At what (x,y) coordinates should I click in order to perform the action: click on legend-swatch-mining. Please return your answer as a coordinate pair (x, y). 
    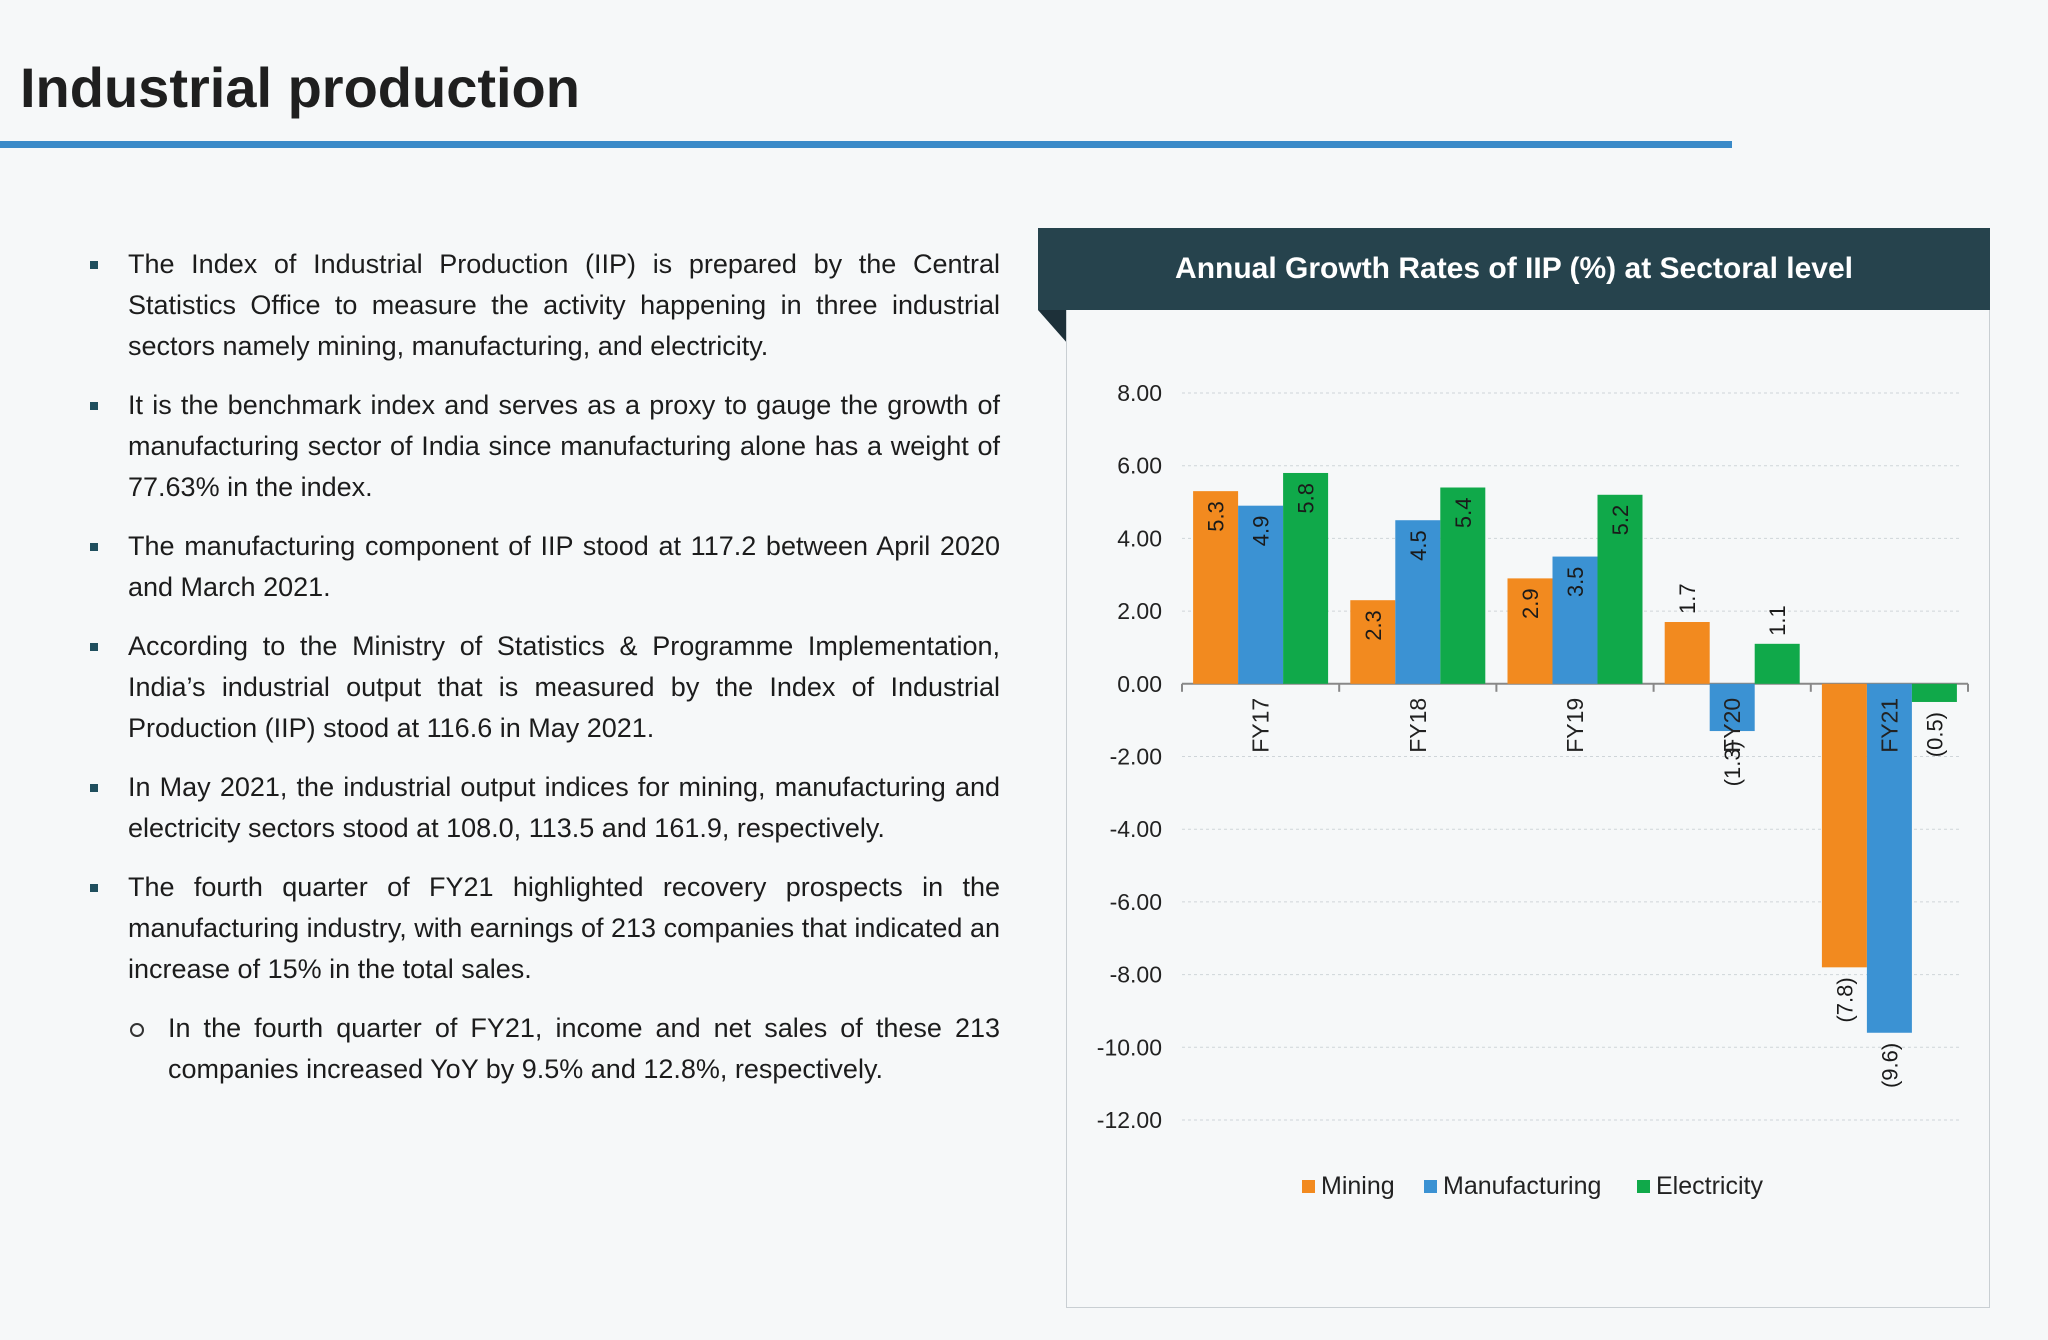
    Looking at the image, I should click on (1308, 1186).